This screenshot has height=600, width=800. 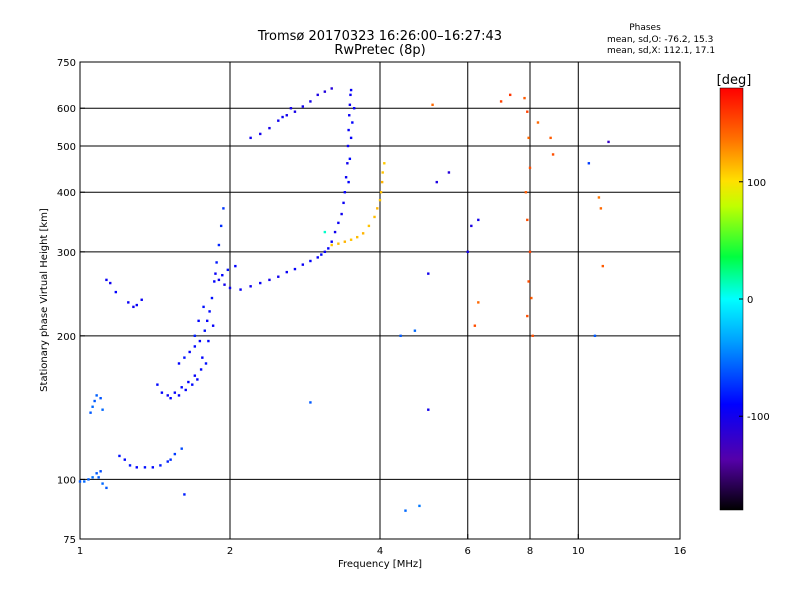 I want to click on x-tick-label: 1, so click(x=80, y=551).